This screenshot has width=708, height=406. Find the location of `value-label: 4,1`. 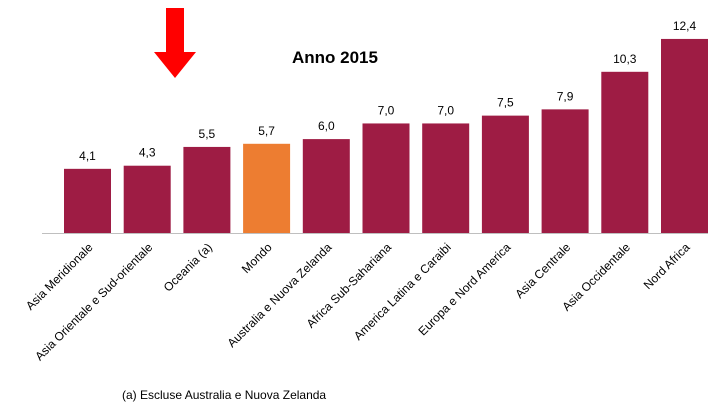

value-label: 4,1 is located at coordinates (87, 156).